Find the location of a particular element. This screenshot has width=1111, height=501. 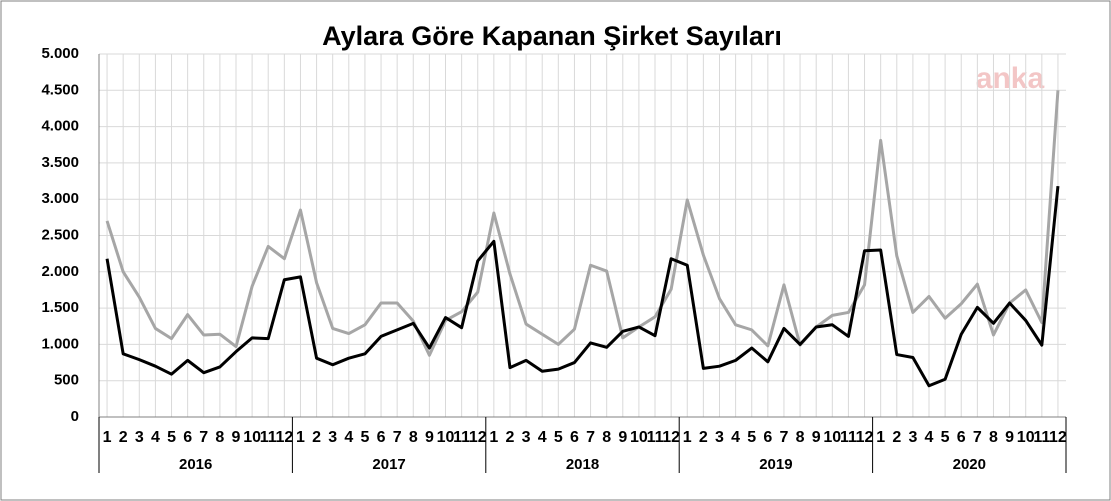

y-tick-label: 1.500 is located at coordinates (60, 307).